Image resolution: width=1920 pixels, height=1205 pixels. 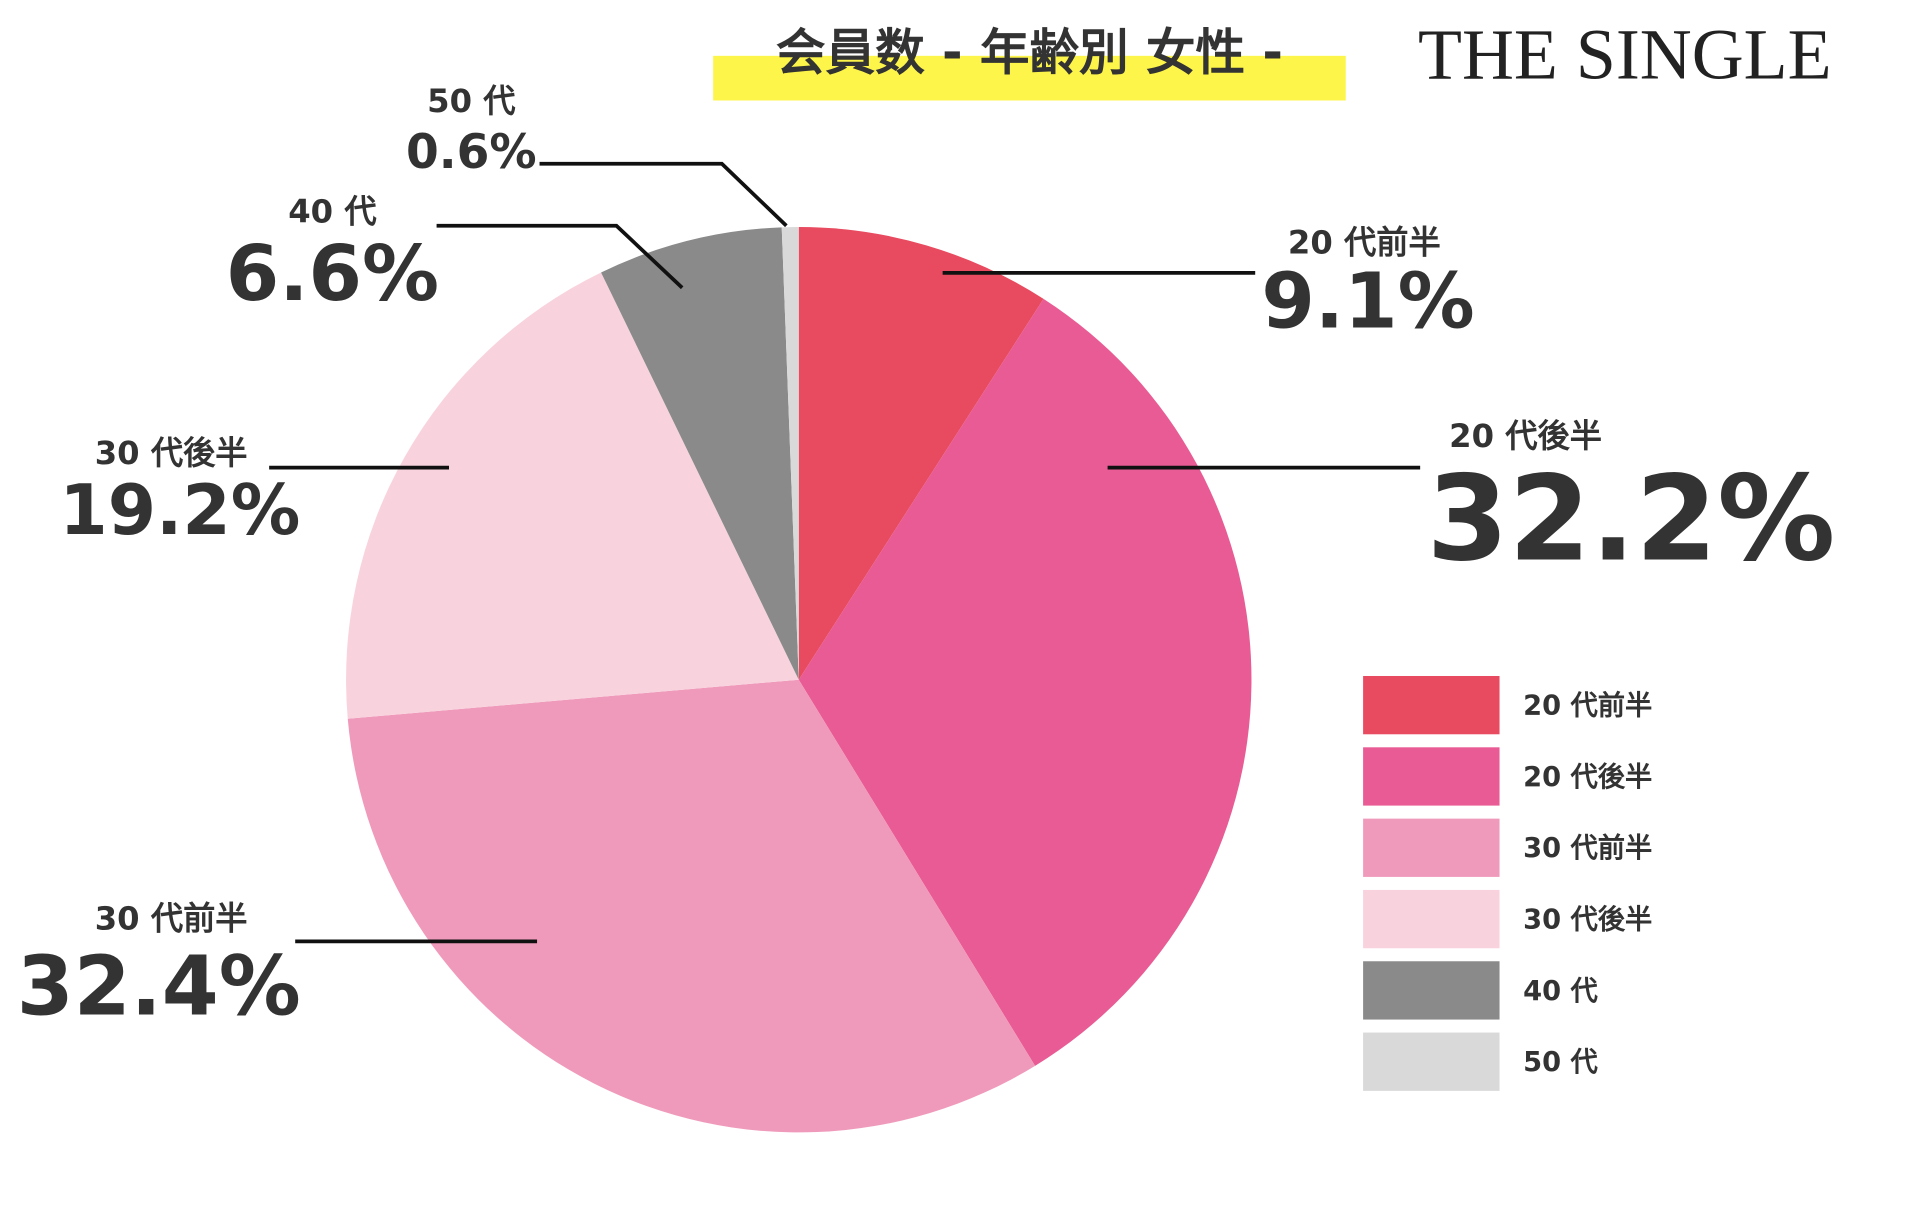 I want to click on slice-category: 20 代前半, so click(x=1364, y=242).